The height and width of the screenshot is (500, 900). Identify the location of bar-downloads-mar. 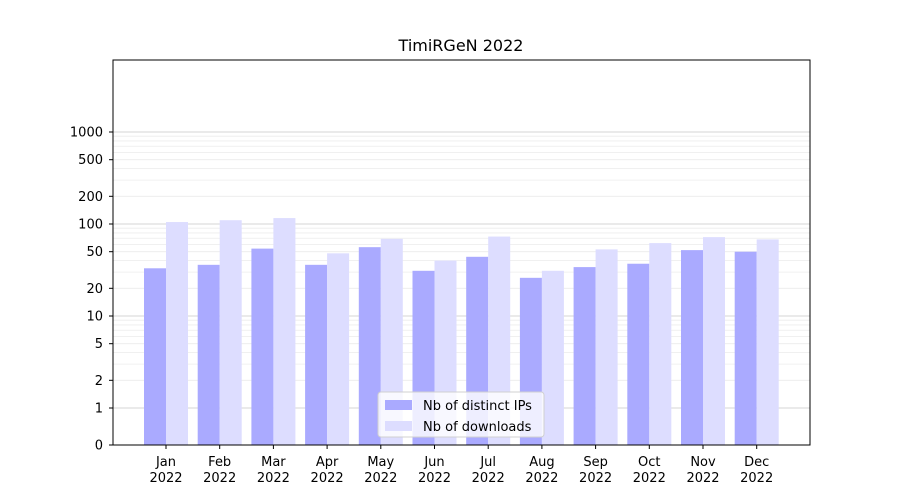
(284, 331).